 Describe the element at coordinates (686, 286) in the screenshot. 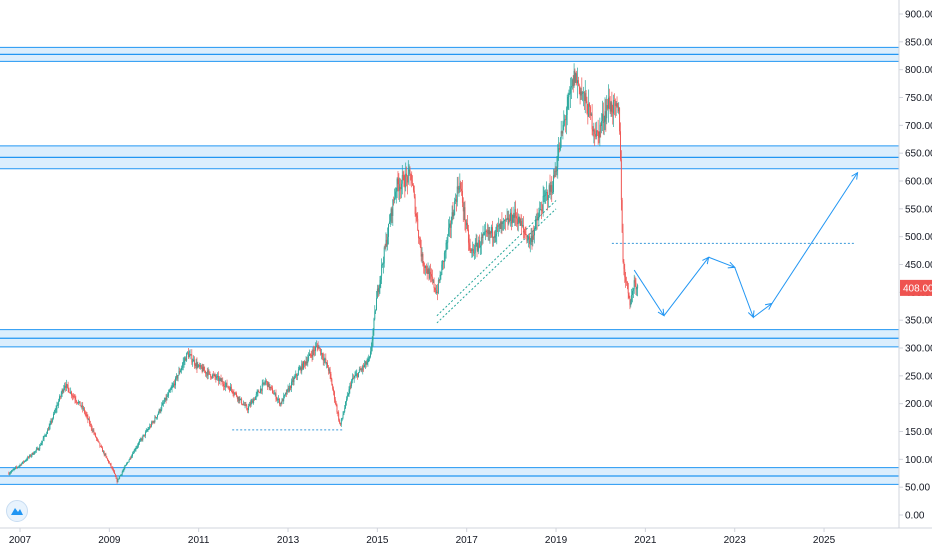

I see `forecast-arrow-line` at that location.